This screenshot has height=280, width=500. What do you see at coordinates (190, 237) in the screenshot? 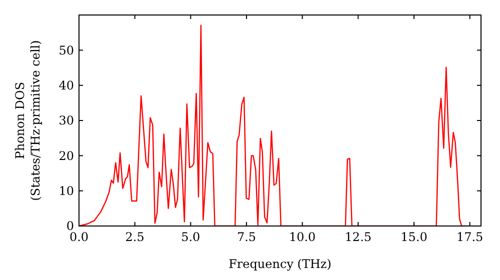
I see `x-tick-label: 5.0` at bounding box center [190, 237].